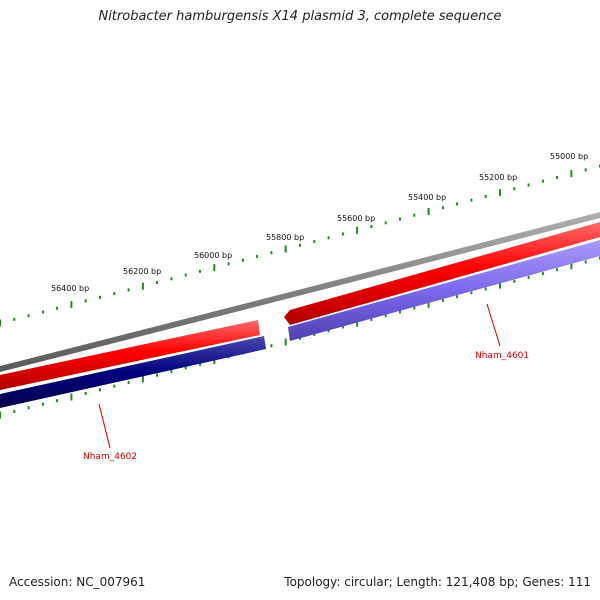 The height and width of the screenshot is (600, 600). I want to click on bp-label-55000: 55000 bp, so click(569, 156).